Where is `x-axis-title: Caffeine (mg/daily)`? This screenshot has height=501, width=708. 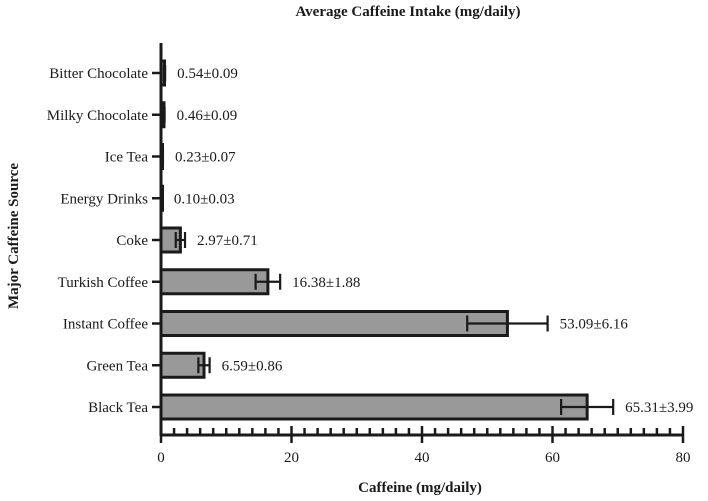
x-axis-title: Caffeine (mg/daily) is located at coordinates (420, 488).